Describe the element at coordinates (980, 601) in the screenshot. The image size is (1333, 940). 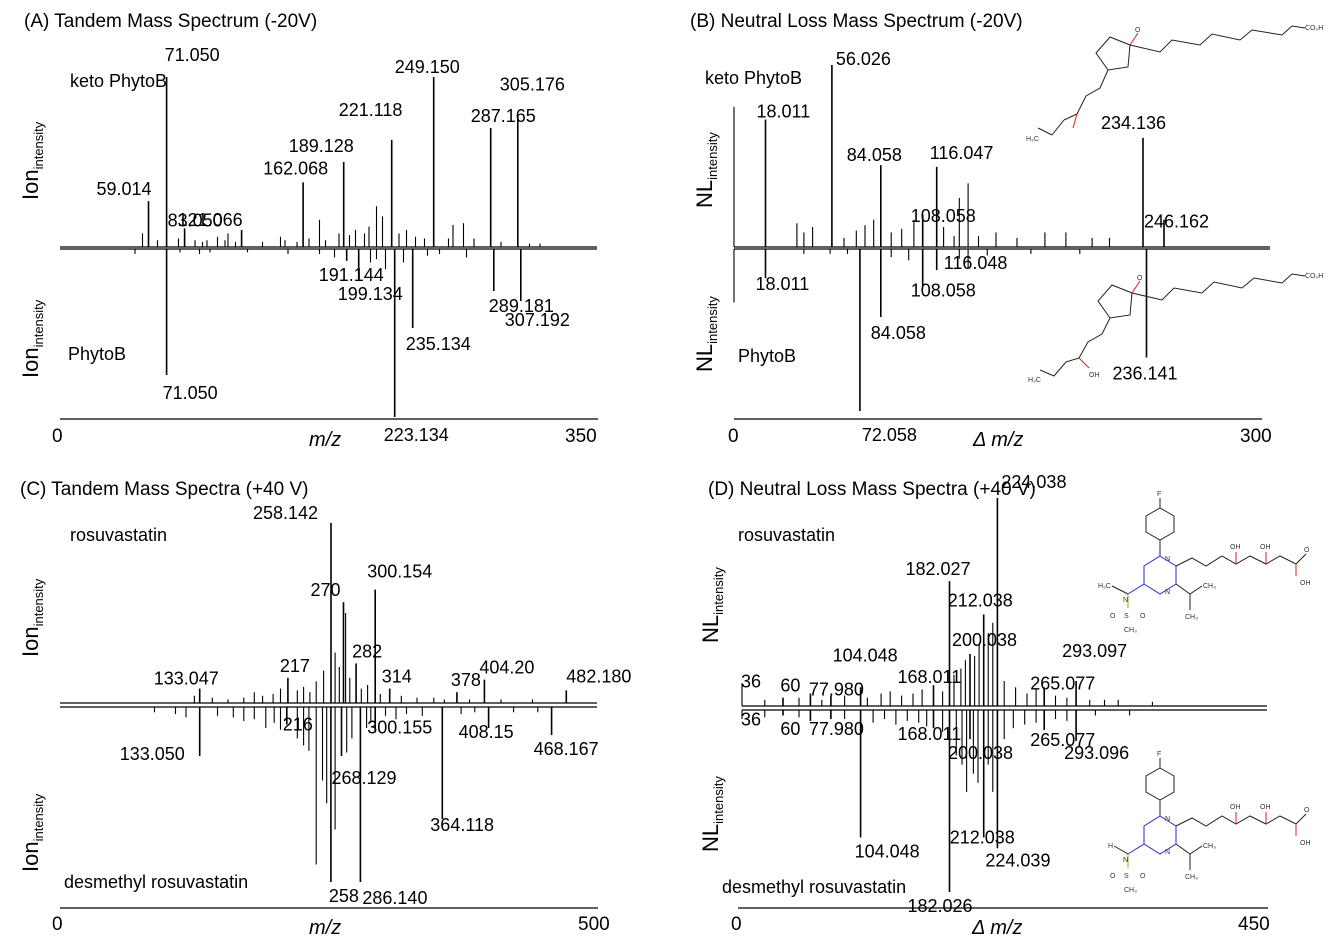
I see `panel-d-up-peak-label: 212.038` at that location.